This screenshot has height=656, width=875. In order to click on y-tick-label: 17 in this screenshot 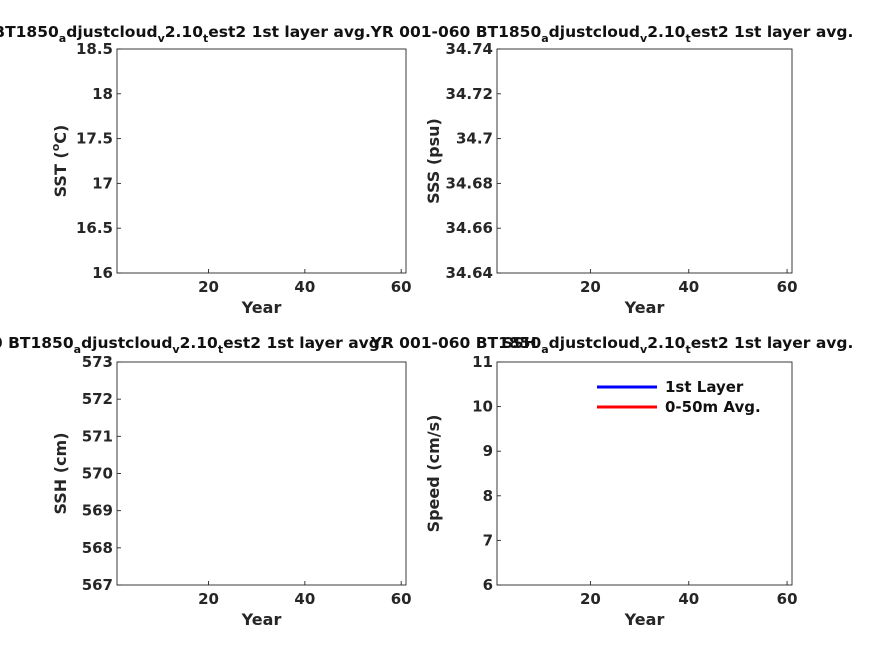, I will do `click(102, 183)`.